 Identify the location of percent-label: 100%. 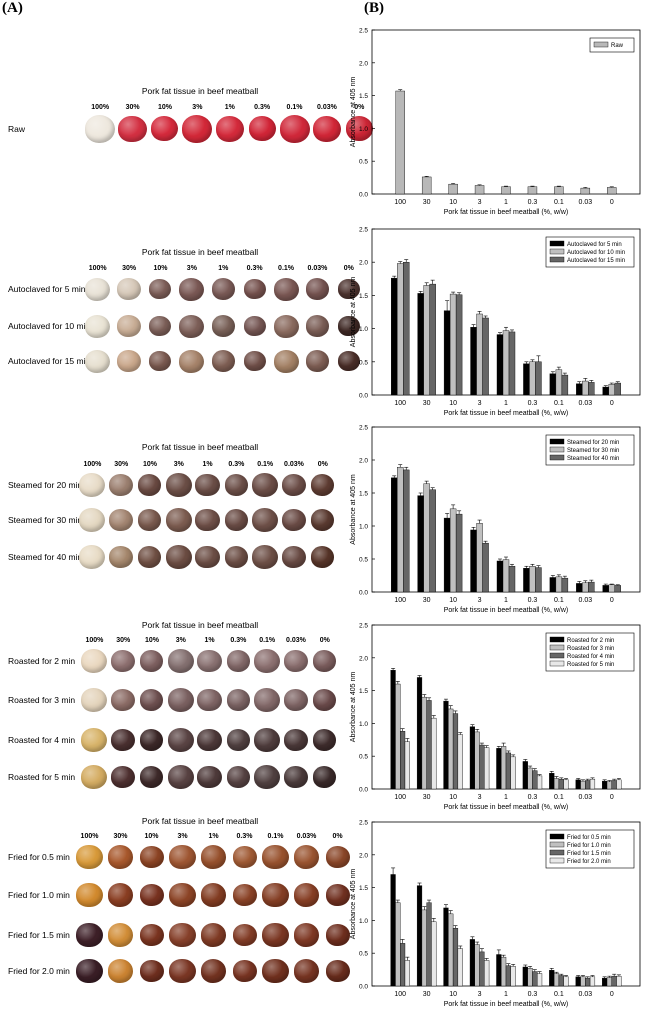
(97, 268).